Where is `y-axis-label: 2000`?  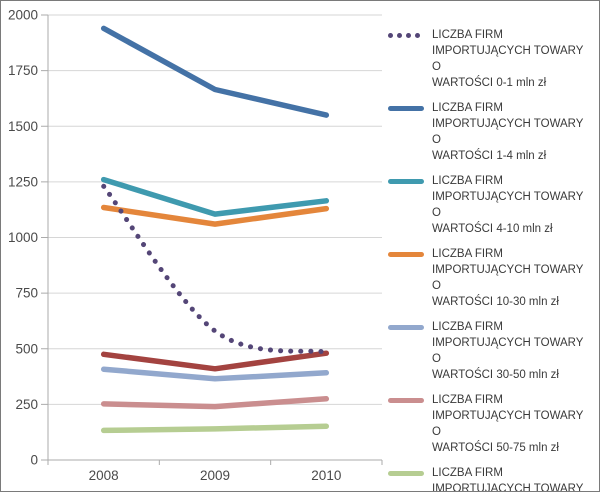 y-axis-label: 2000 is located at coordinates (23, 15).